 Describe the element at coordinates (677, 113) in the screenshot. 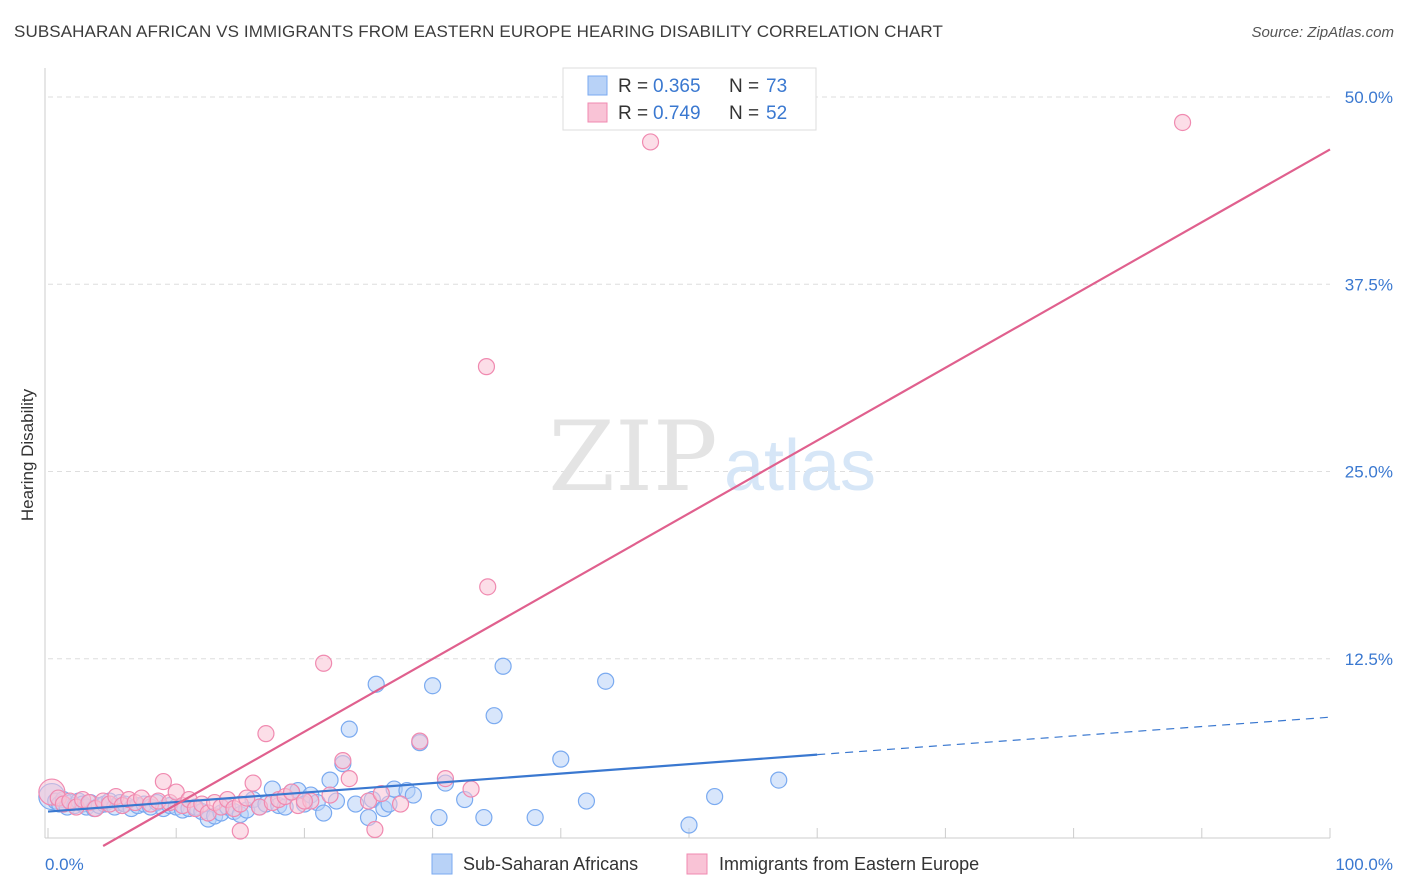

I see `legend-r-value: 0.749` at that location.